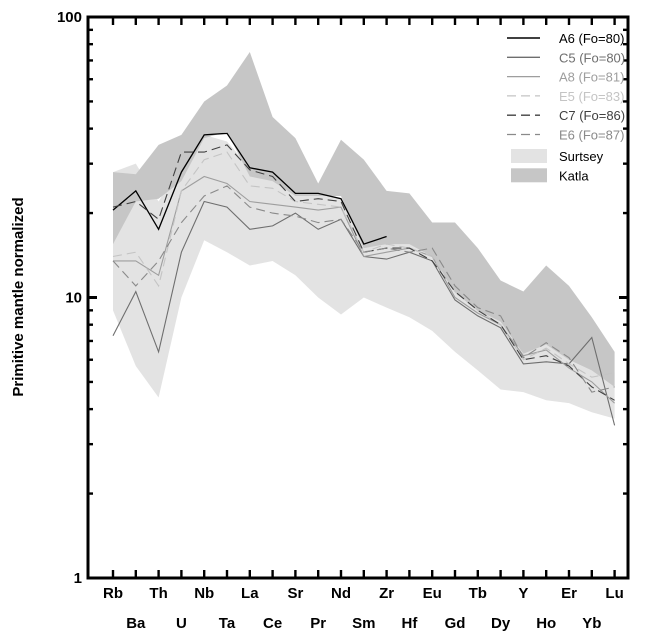  Describe the element at coordinates (523, 593) in the screenshot. I see `x-tick-label: Y` at that location.